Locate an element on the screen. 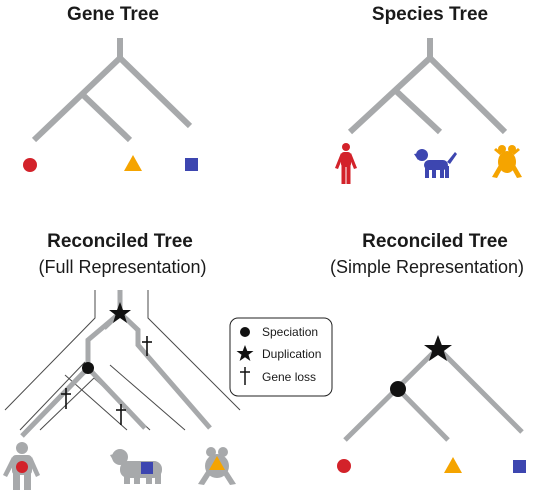 Image resolution: width=543 pixels, height=490 pixels. gene-orange-triangle is located at coordinates (133, 163).